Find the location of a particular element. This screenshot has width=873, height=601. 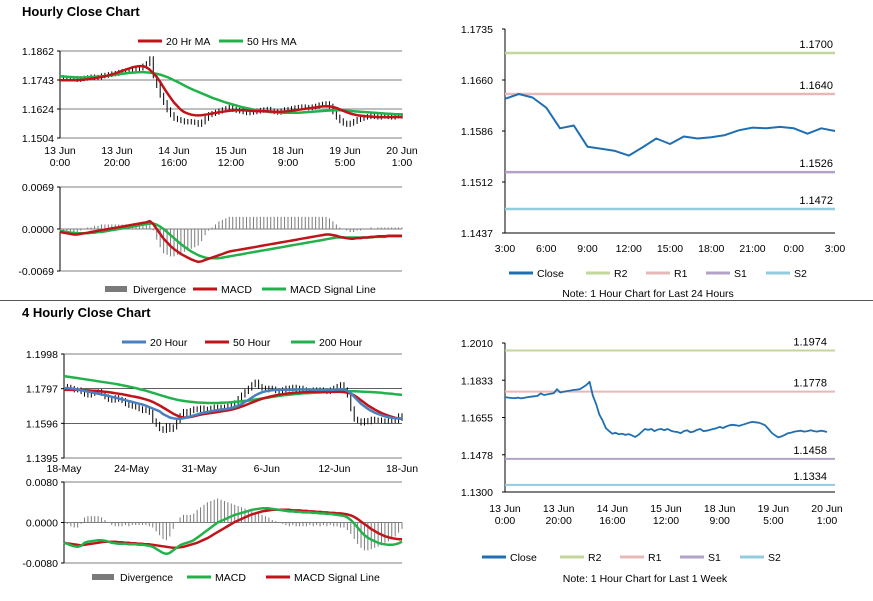

4h-ma50-line is located at coordinates (233, 404).